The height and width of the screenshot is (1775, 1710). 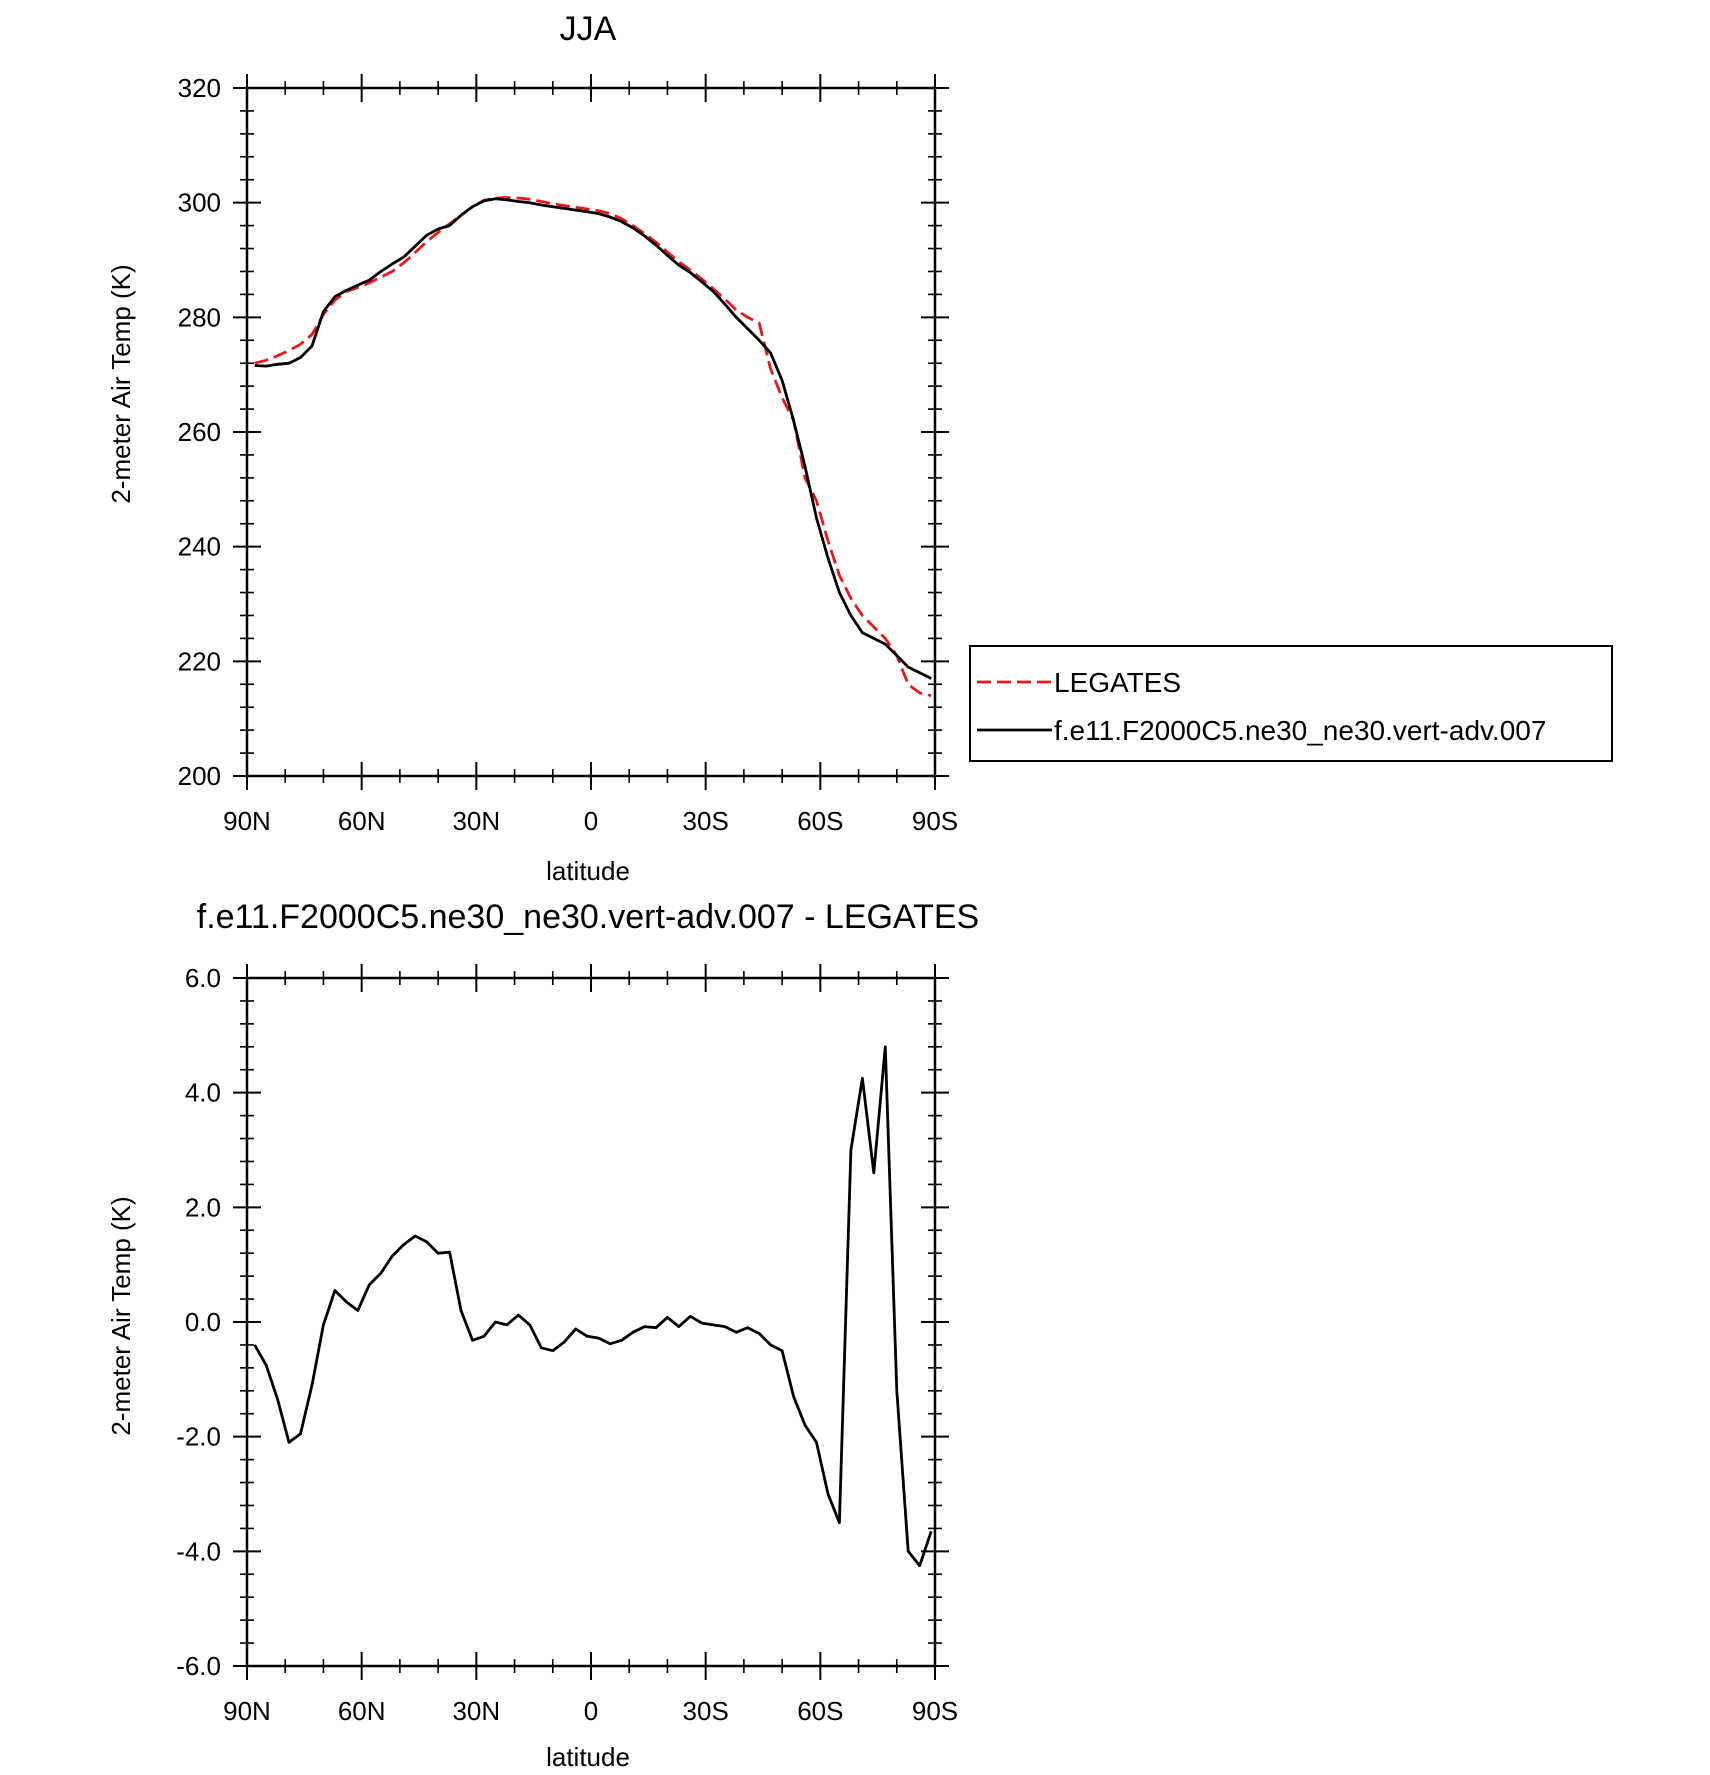 I want to click on top-chart-xtick-label: 60S, so click(x=820, y=821).